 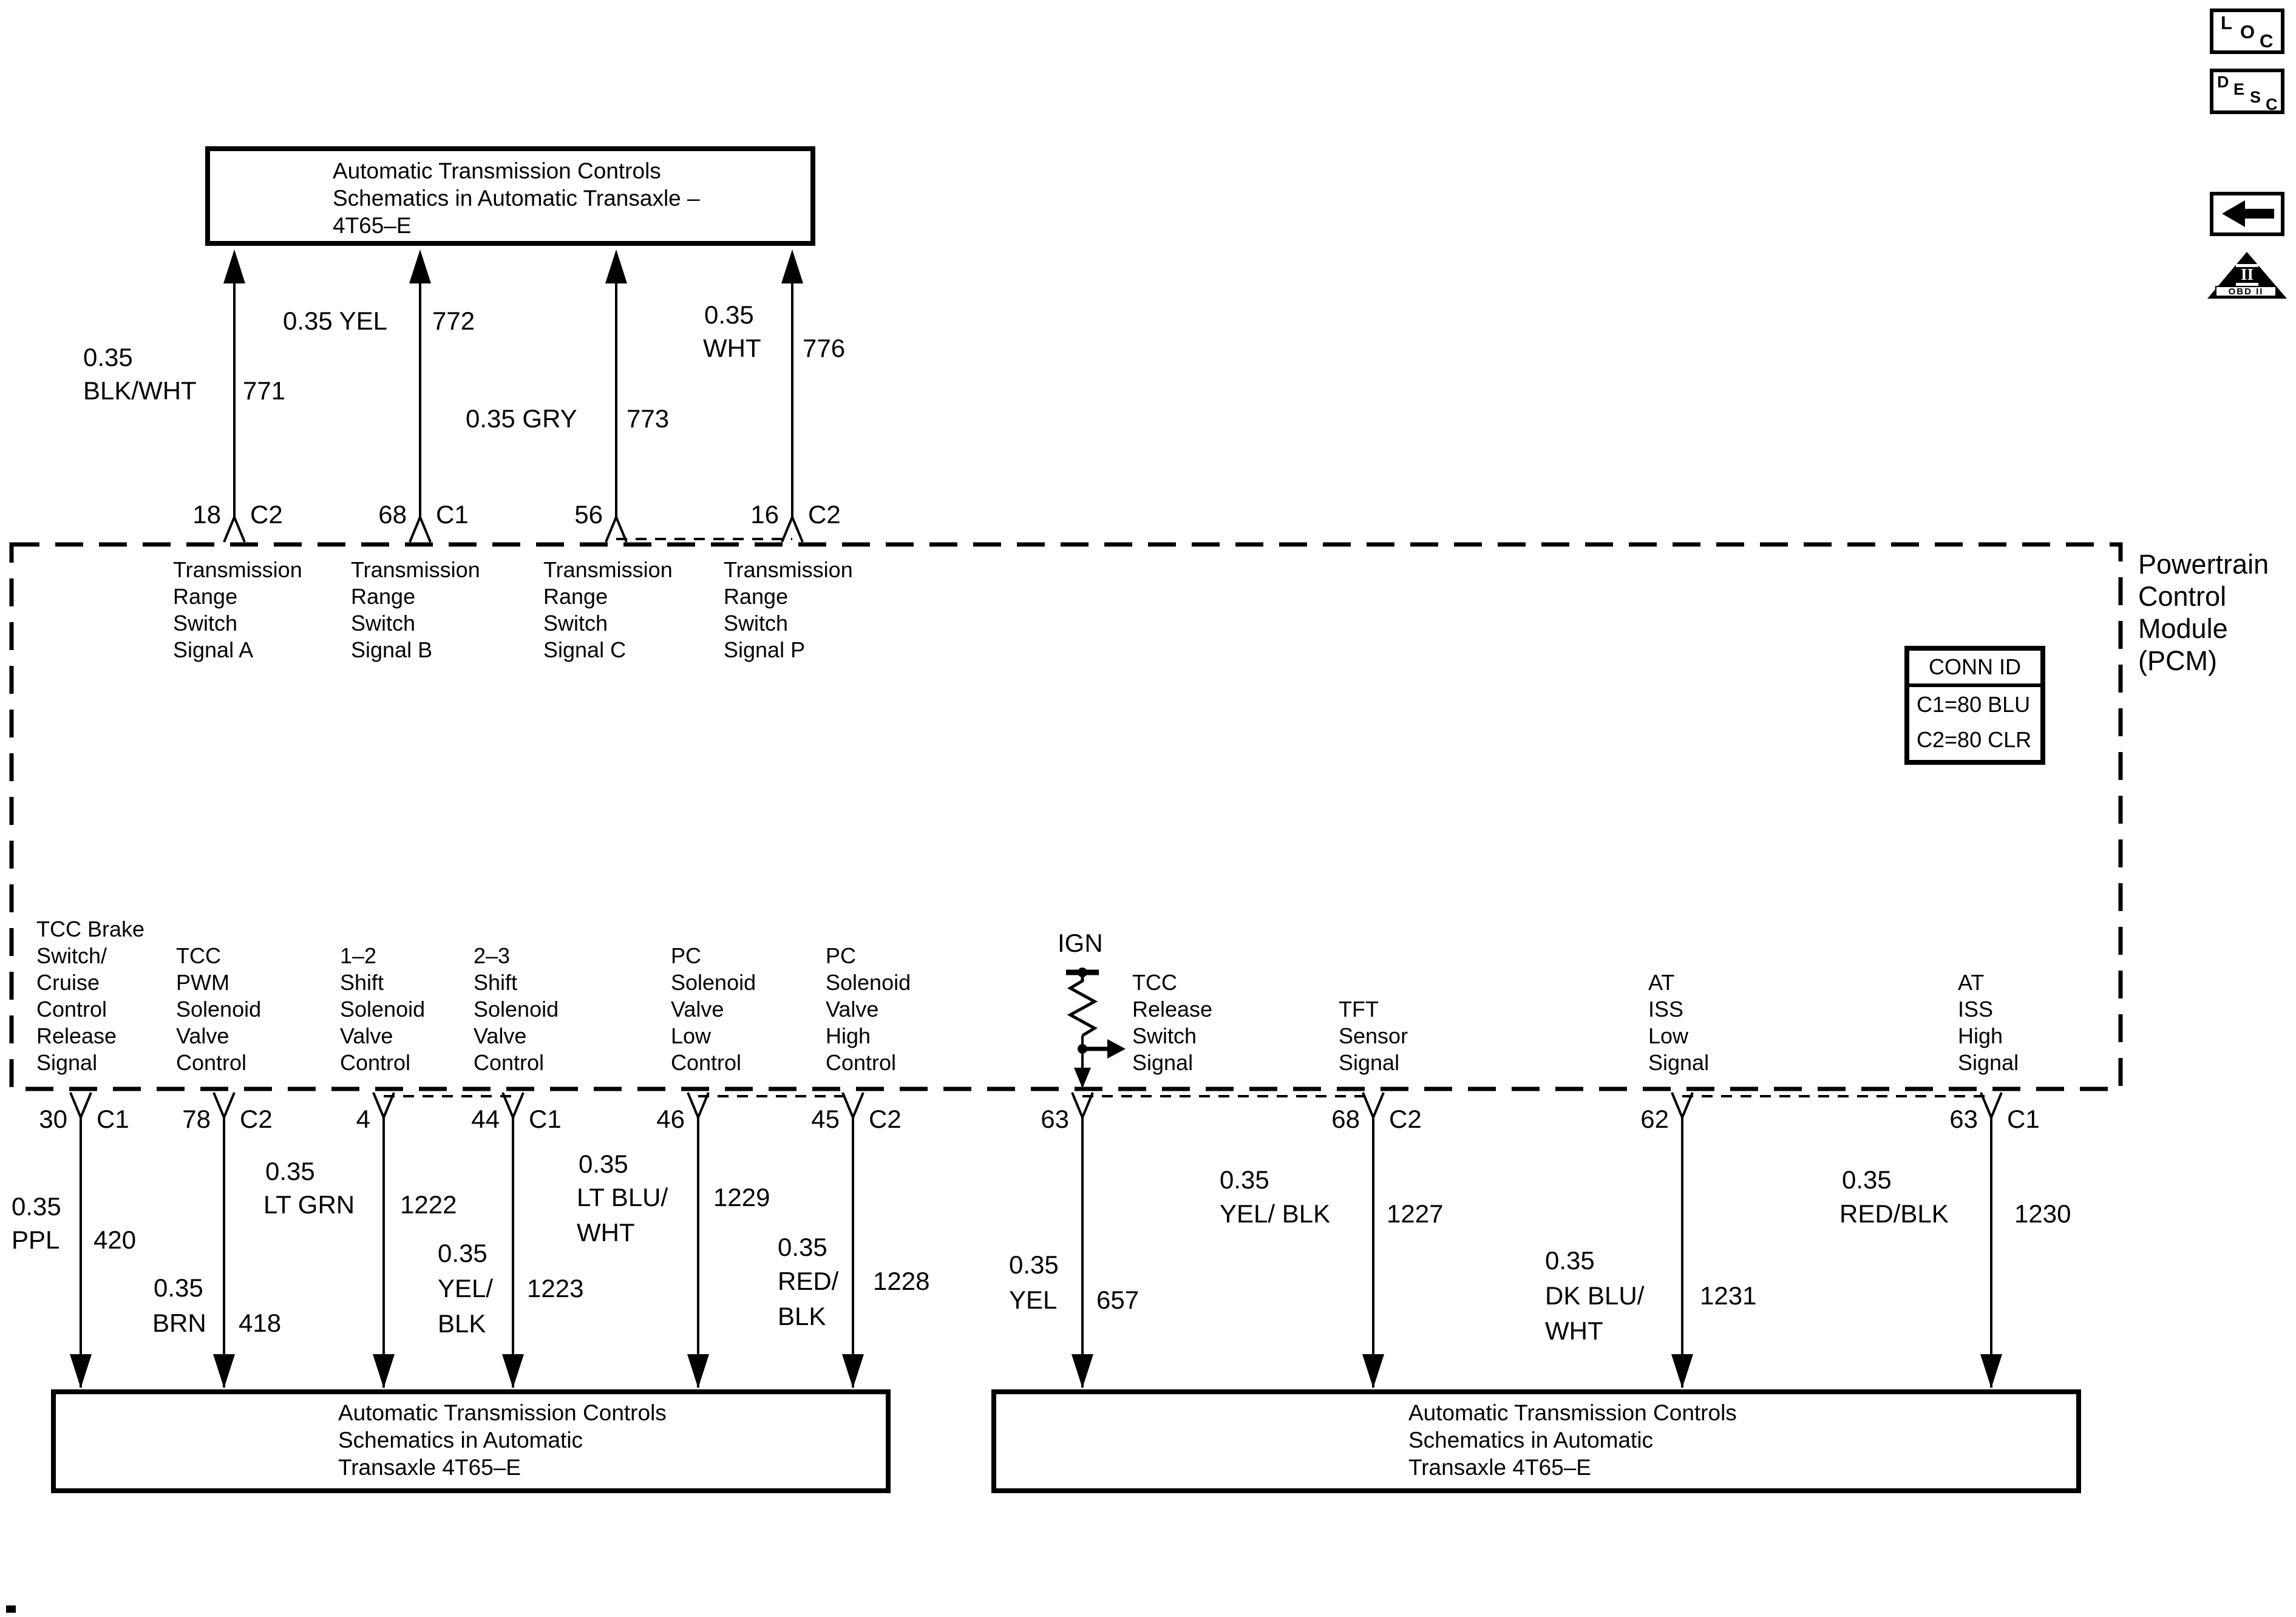 I want to click on loc-button: L O C, so click(x=2247, y=31).